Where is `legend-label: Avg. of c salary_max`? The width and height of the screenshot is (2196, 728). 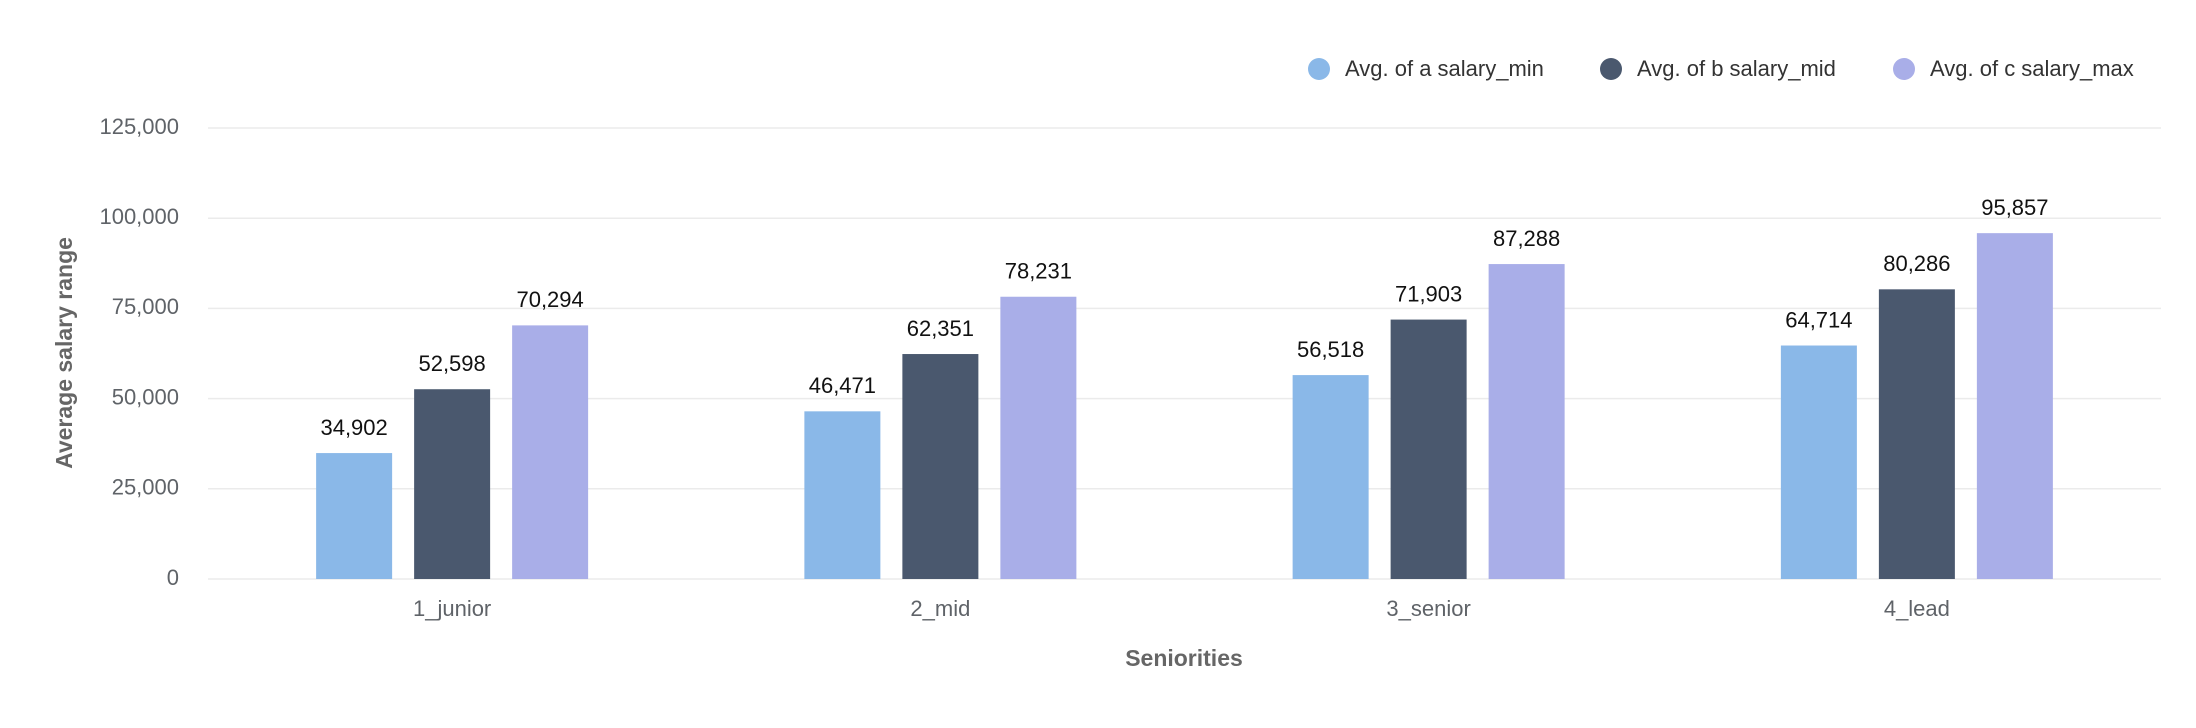 legend-label: Avg. of c salary_max is located at coordinates (2032, 68).